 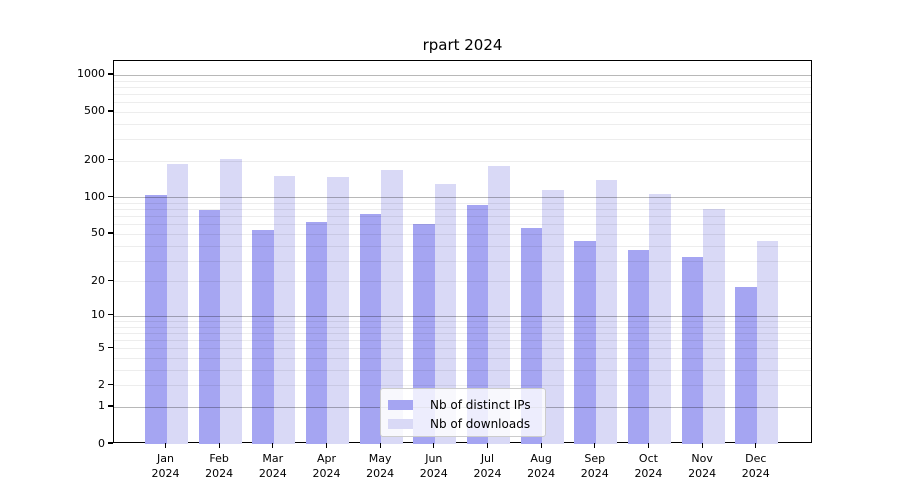 What do you see at coordinates (660, 318) in the screenshot?
I see `bar-downloads-oct` at bounding box center [660, 318].